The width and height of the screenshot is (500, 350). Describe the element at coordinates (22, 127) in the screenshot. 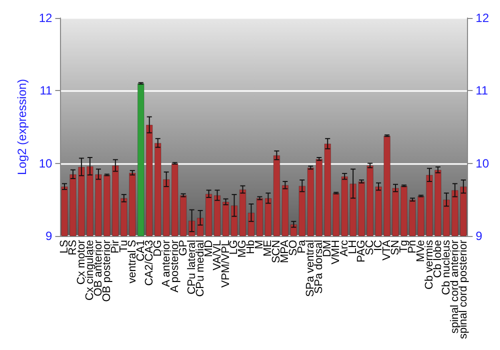

I see `y-axis-title: Log2 (expression)` at that location.